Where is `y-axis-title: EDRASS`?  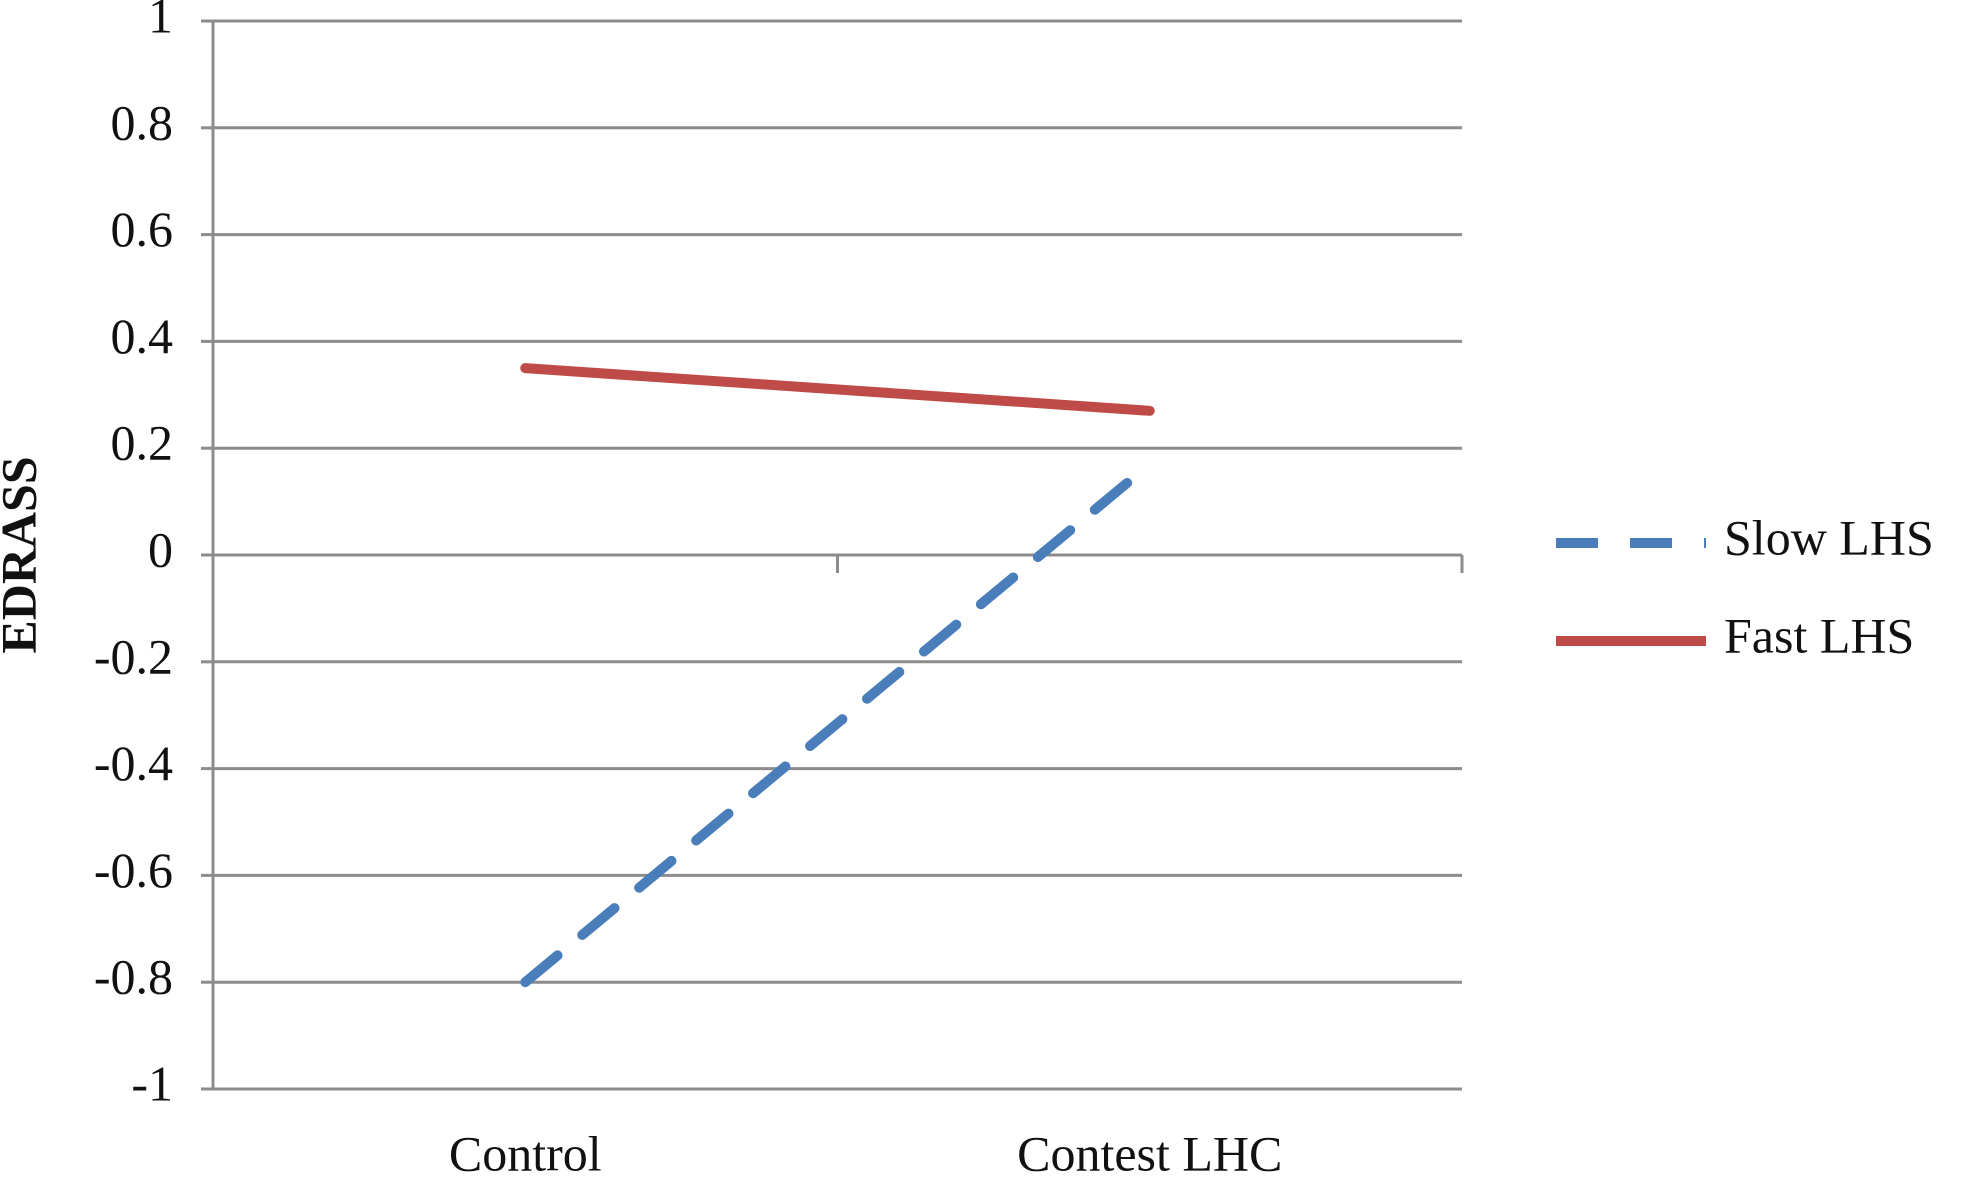 y-axis-title: EDRASS is located at coordinates (23, 554).